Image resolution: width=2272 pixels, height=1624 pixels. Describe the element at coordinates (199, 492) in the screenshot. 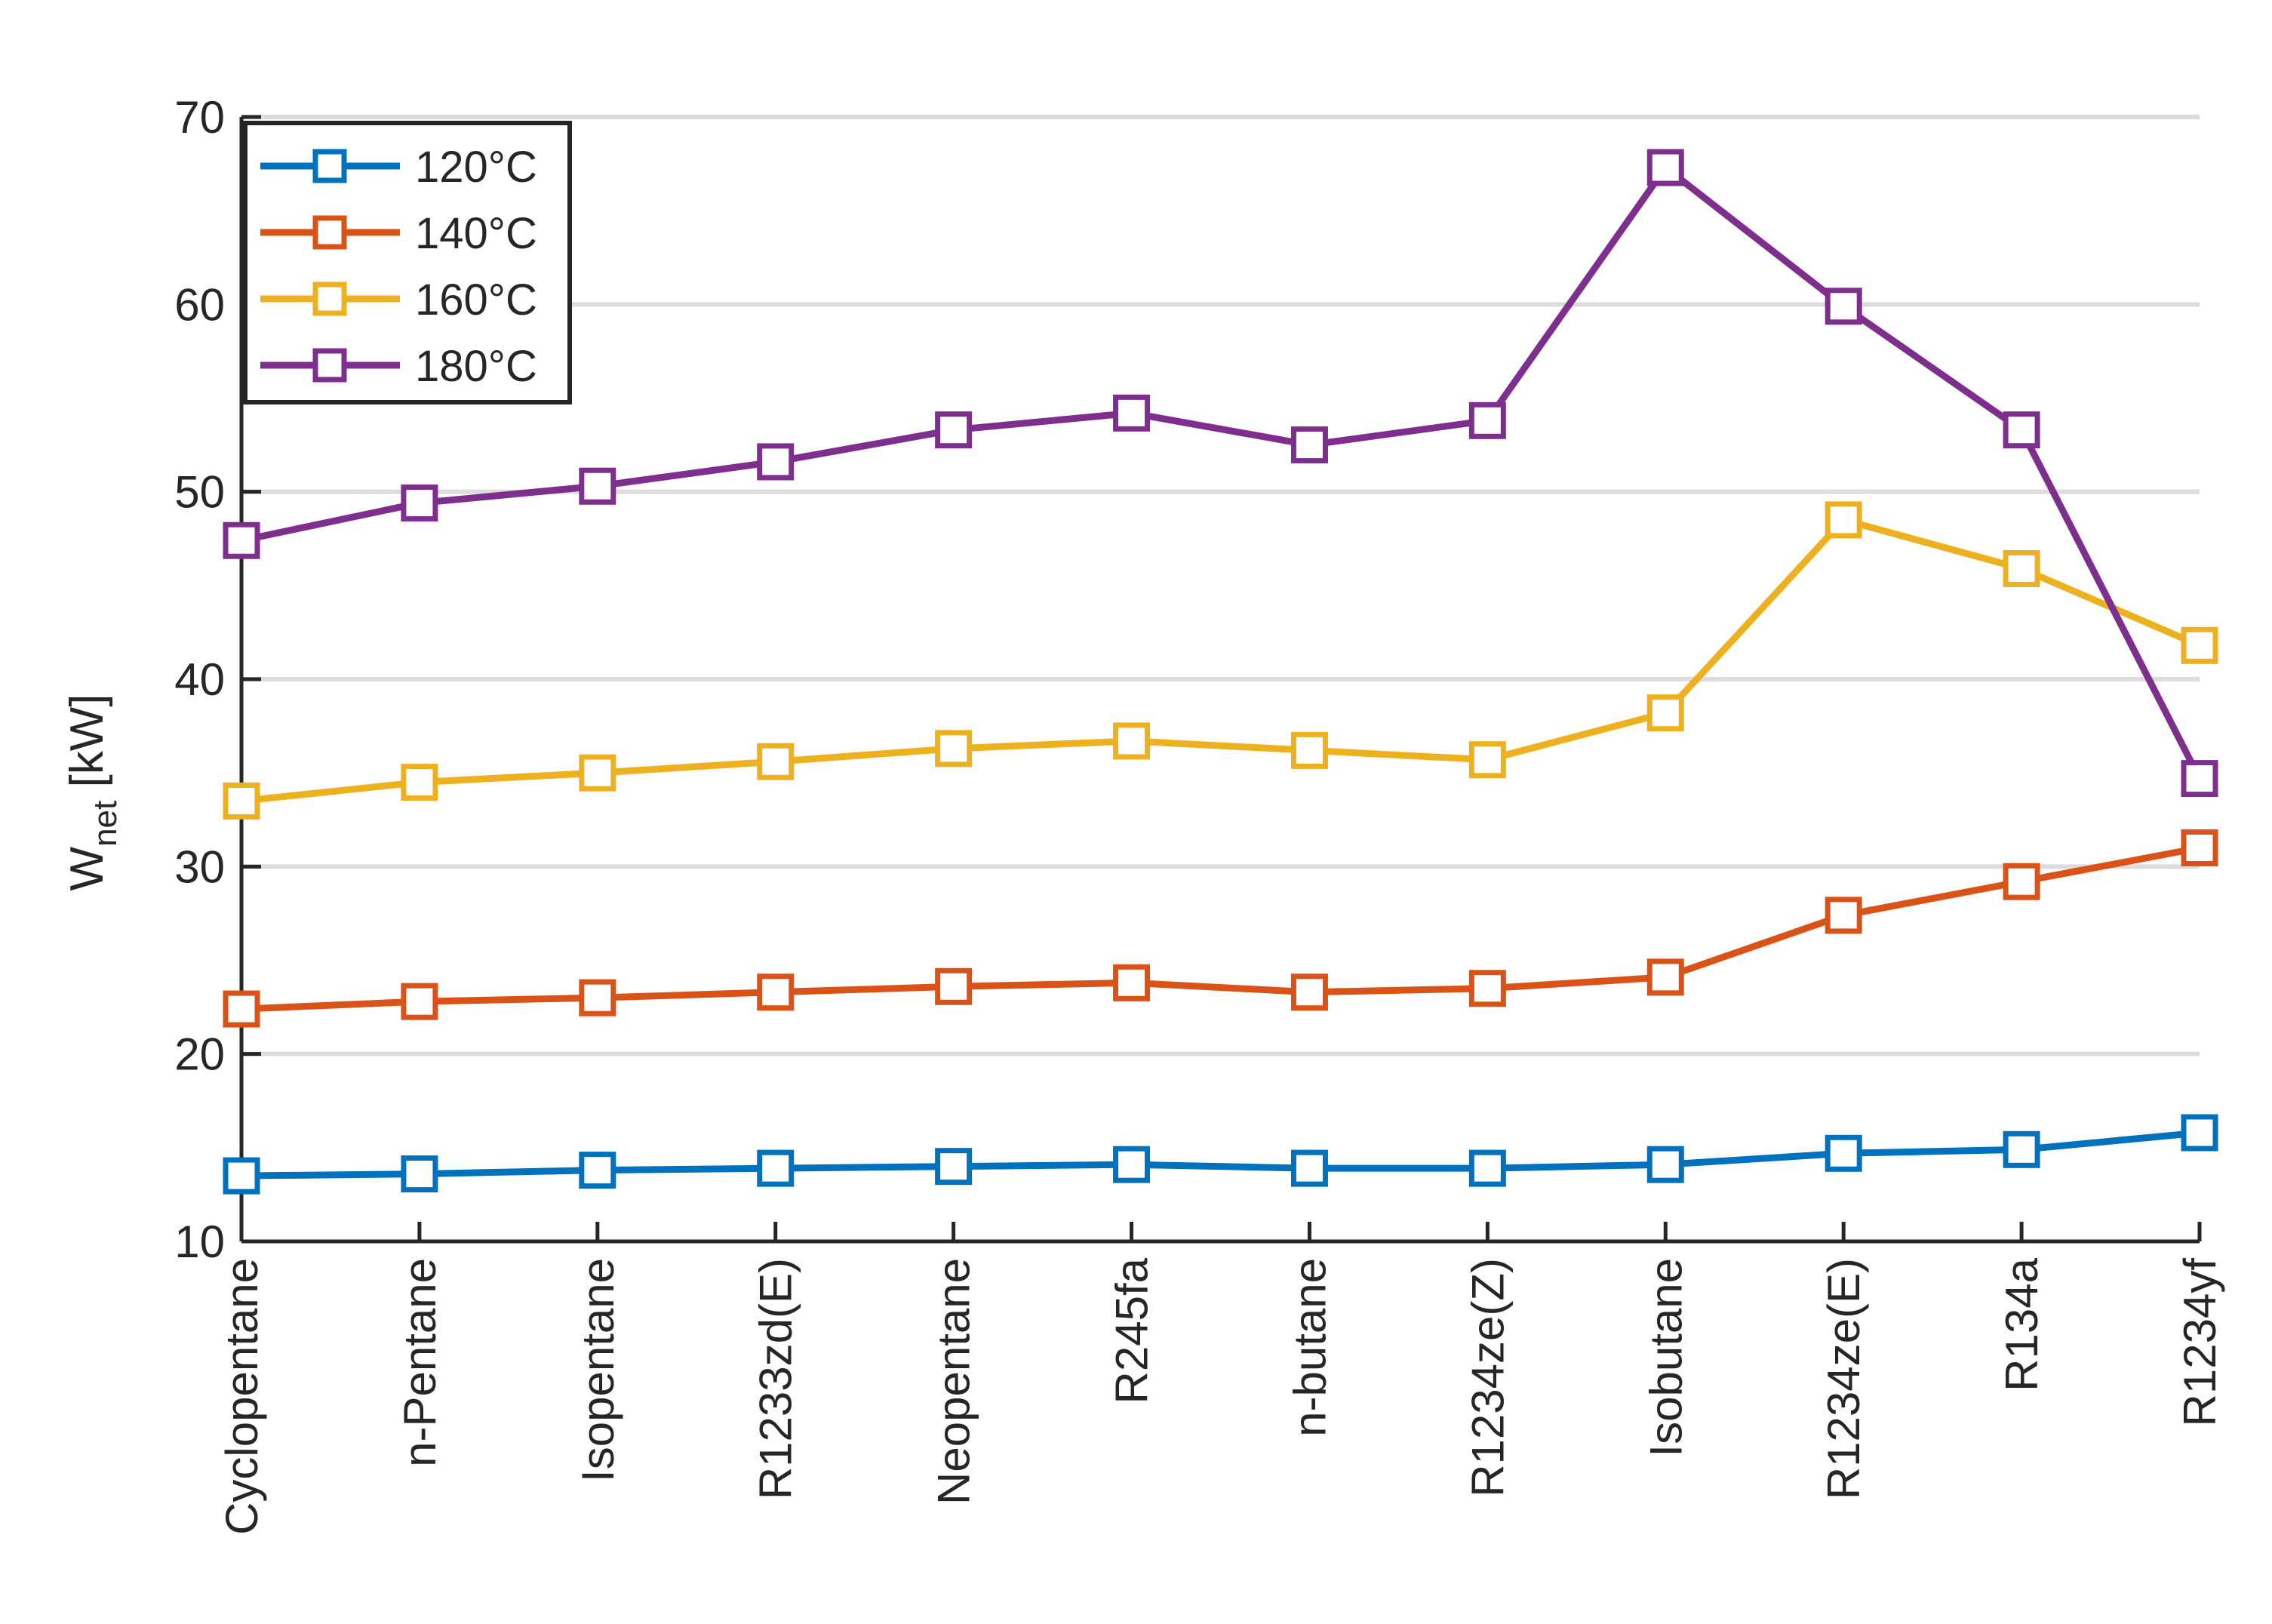

I see `y-tick-label-4: 50` at that location.